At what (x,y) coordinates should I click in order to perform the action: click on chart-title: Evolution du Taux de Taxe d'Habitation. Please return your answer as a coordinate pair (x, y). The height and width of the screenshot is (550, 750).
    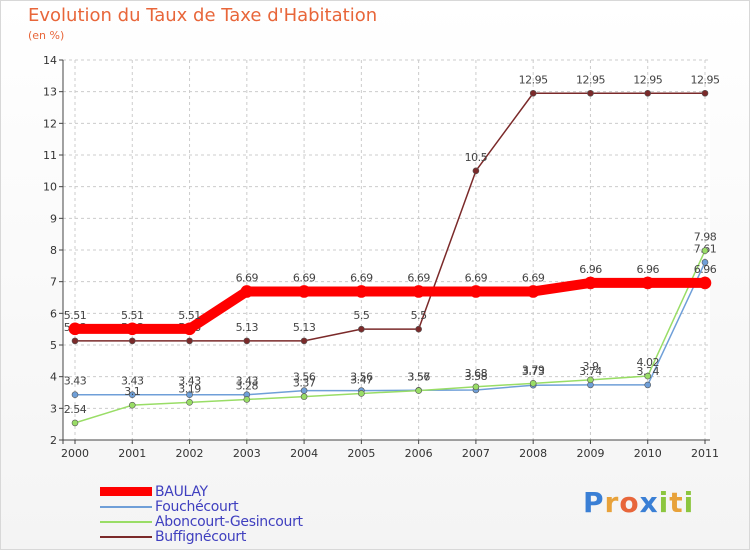
    Looking at the image, I should click on (203, 15).